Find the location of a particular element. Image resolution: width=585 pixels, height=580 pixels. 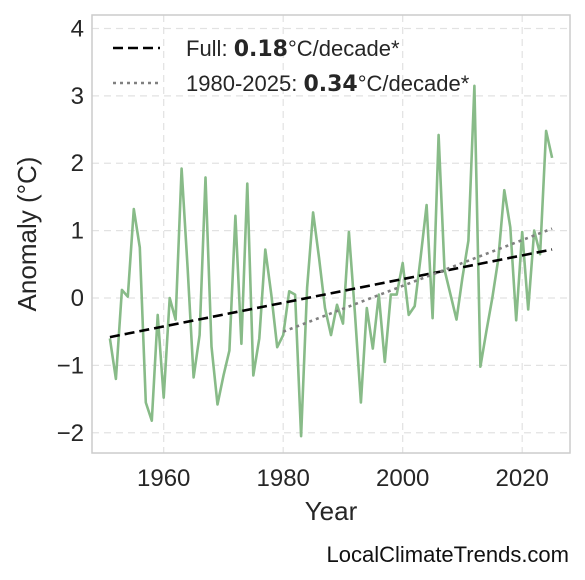

x-tick-label: 1980 is located at coordinates (283, 478).